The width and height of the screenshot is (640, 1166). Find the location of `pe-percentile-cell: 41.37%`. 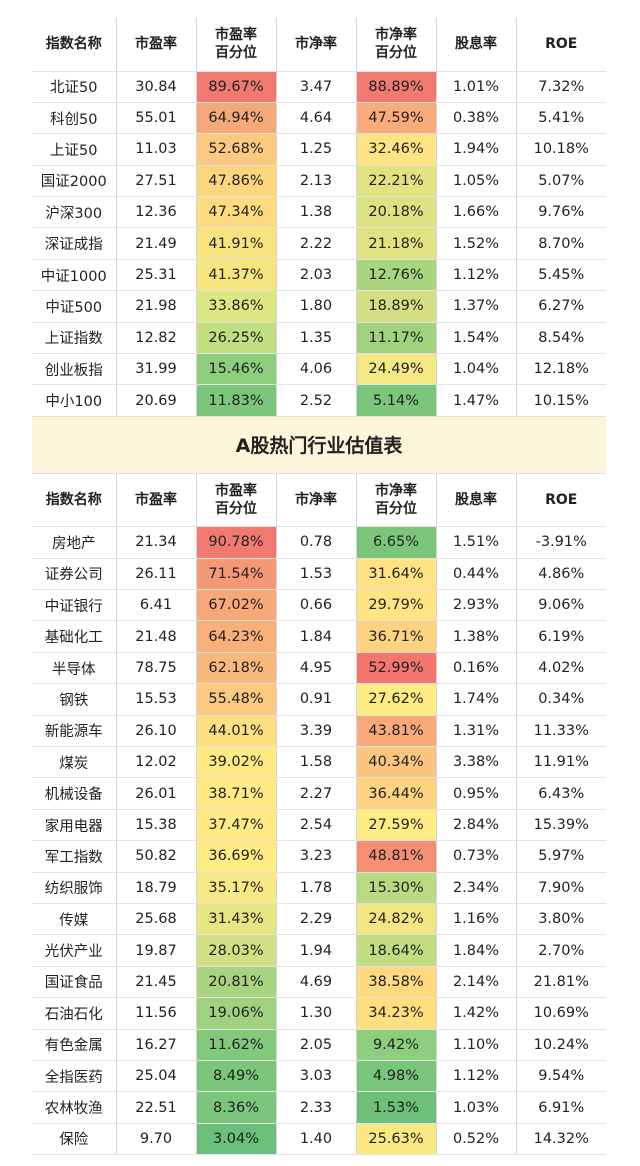

pe-percentile-cell: 41.37% is located at coordinates (236, 275).